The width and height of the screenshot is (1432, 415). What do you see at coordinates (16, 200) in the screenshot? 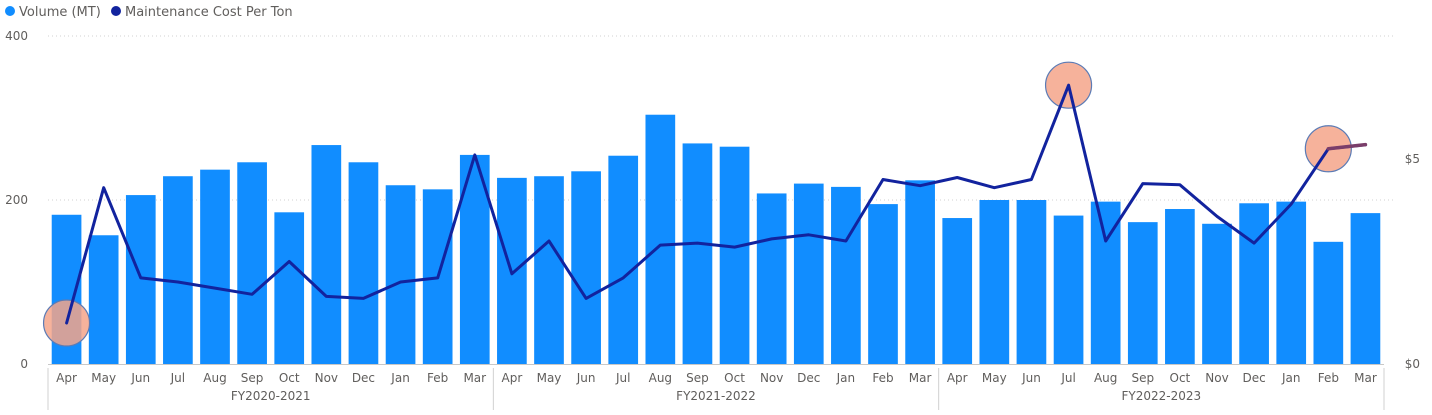
I see `y-left-tick-label: 200` at bounding box center [16, 200].